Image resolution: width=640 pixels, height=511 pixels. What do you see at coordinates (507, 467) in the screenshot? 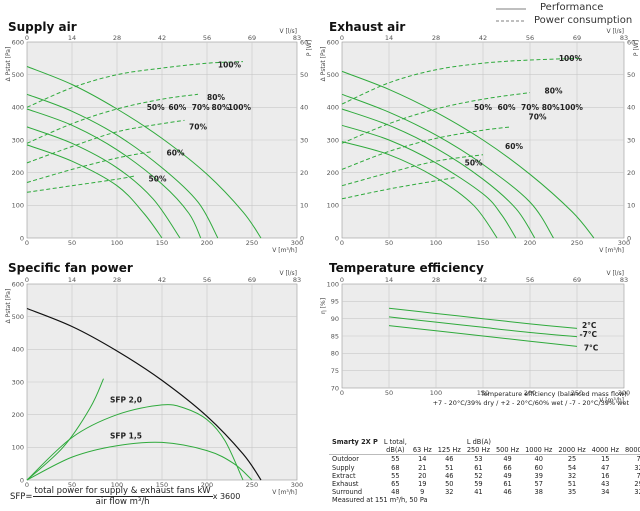
I see `noise-cell: 66` at bounding box center [507, 467].